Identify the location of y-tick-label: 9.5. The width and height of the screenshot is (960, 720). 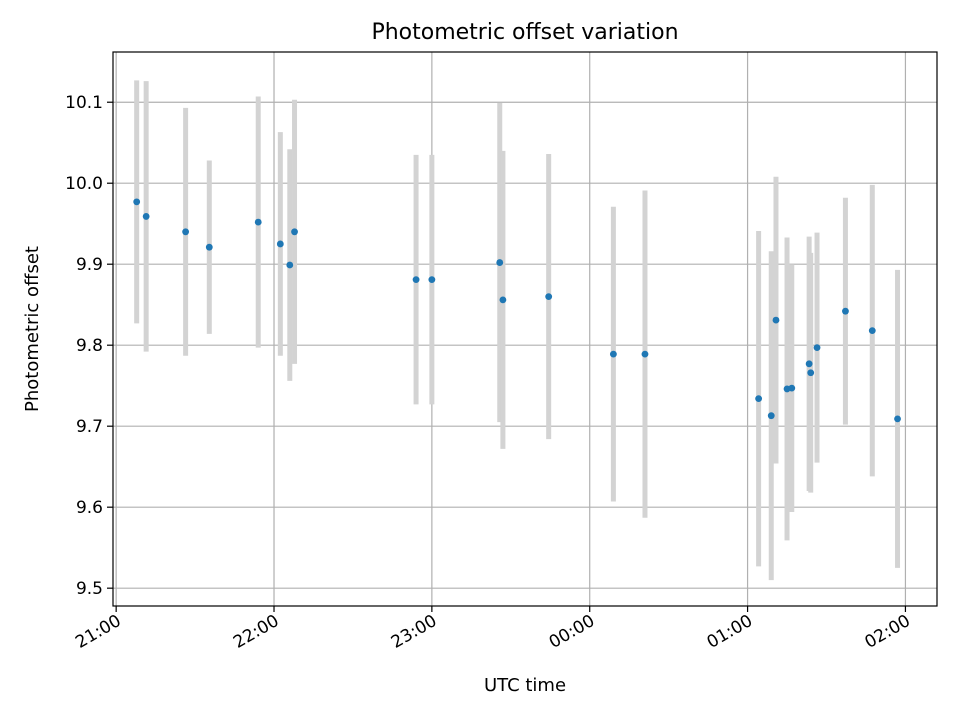
(89, 589).